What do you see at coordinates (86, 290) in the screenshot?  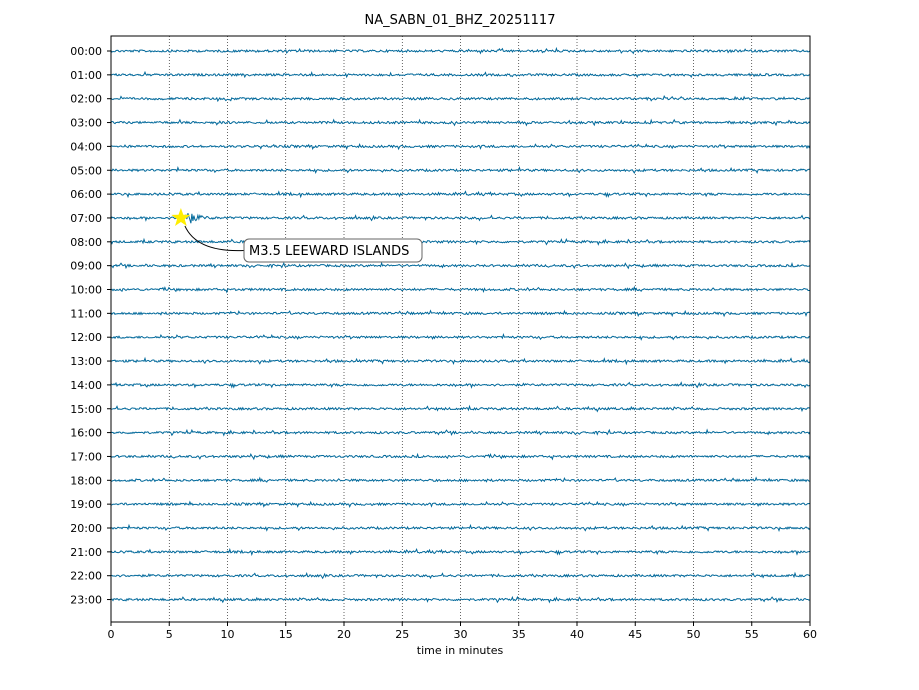 I see `y-tick-label: 10:00` at bounding box center [86, 290].